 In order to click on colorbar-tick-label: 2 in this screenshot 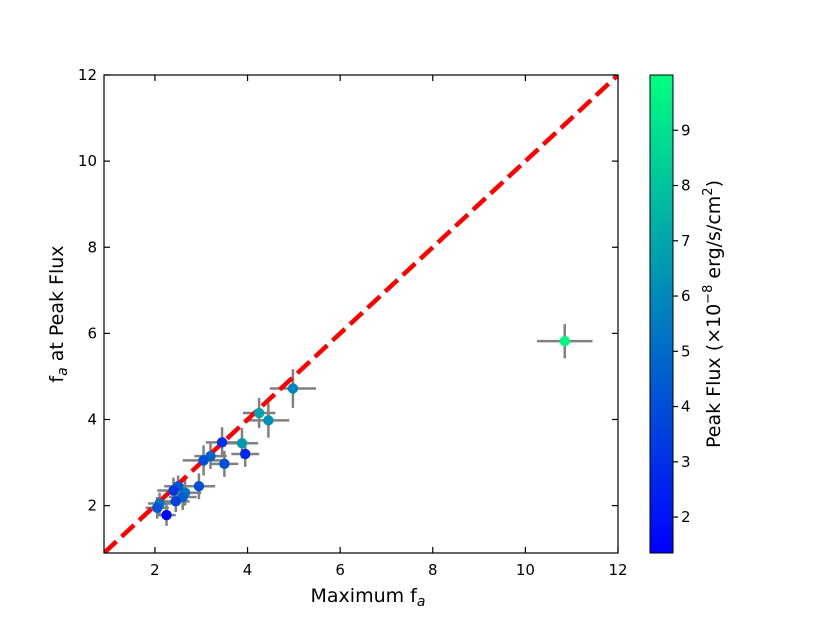, I will do `click(686, 517)`.